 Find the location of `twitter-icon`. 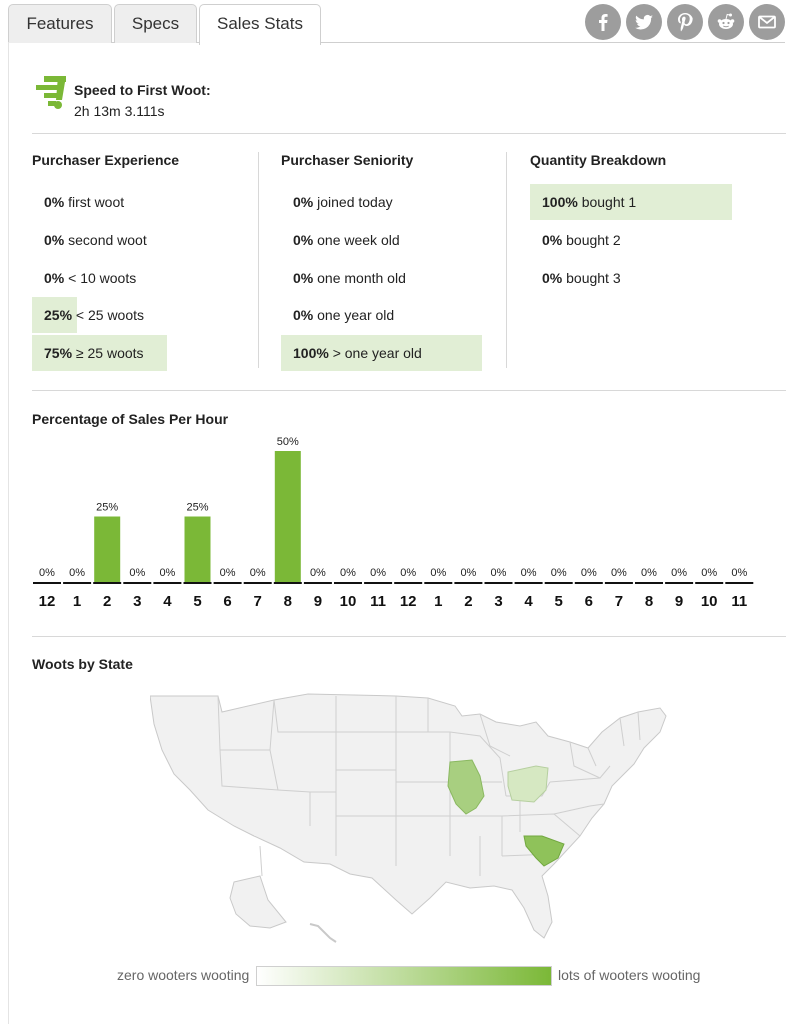

twitter-icon is located at coordinates (644, 22).